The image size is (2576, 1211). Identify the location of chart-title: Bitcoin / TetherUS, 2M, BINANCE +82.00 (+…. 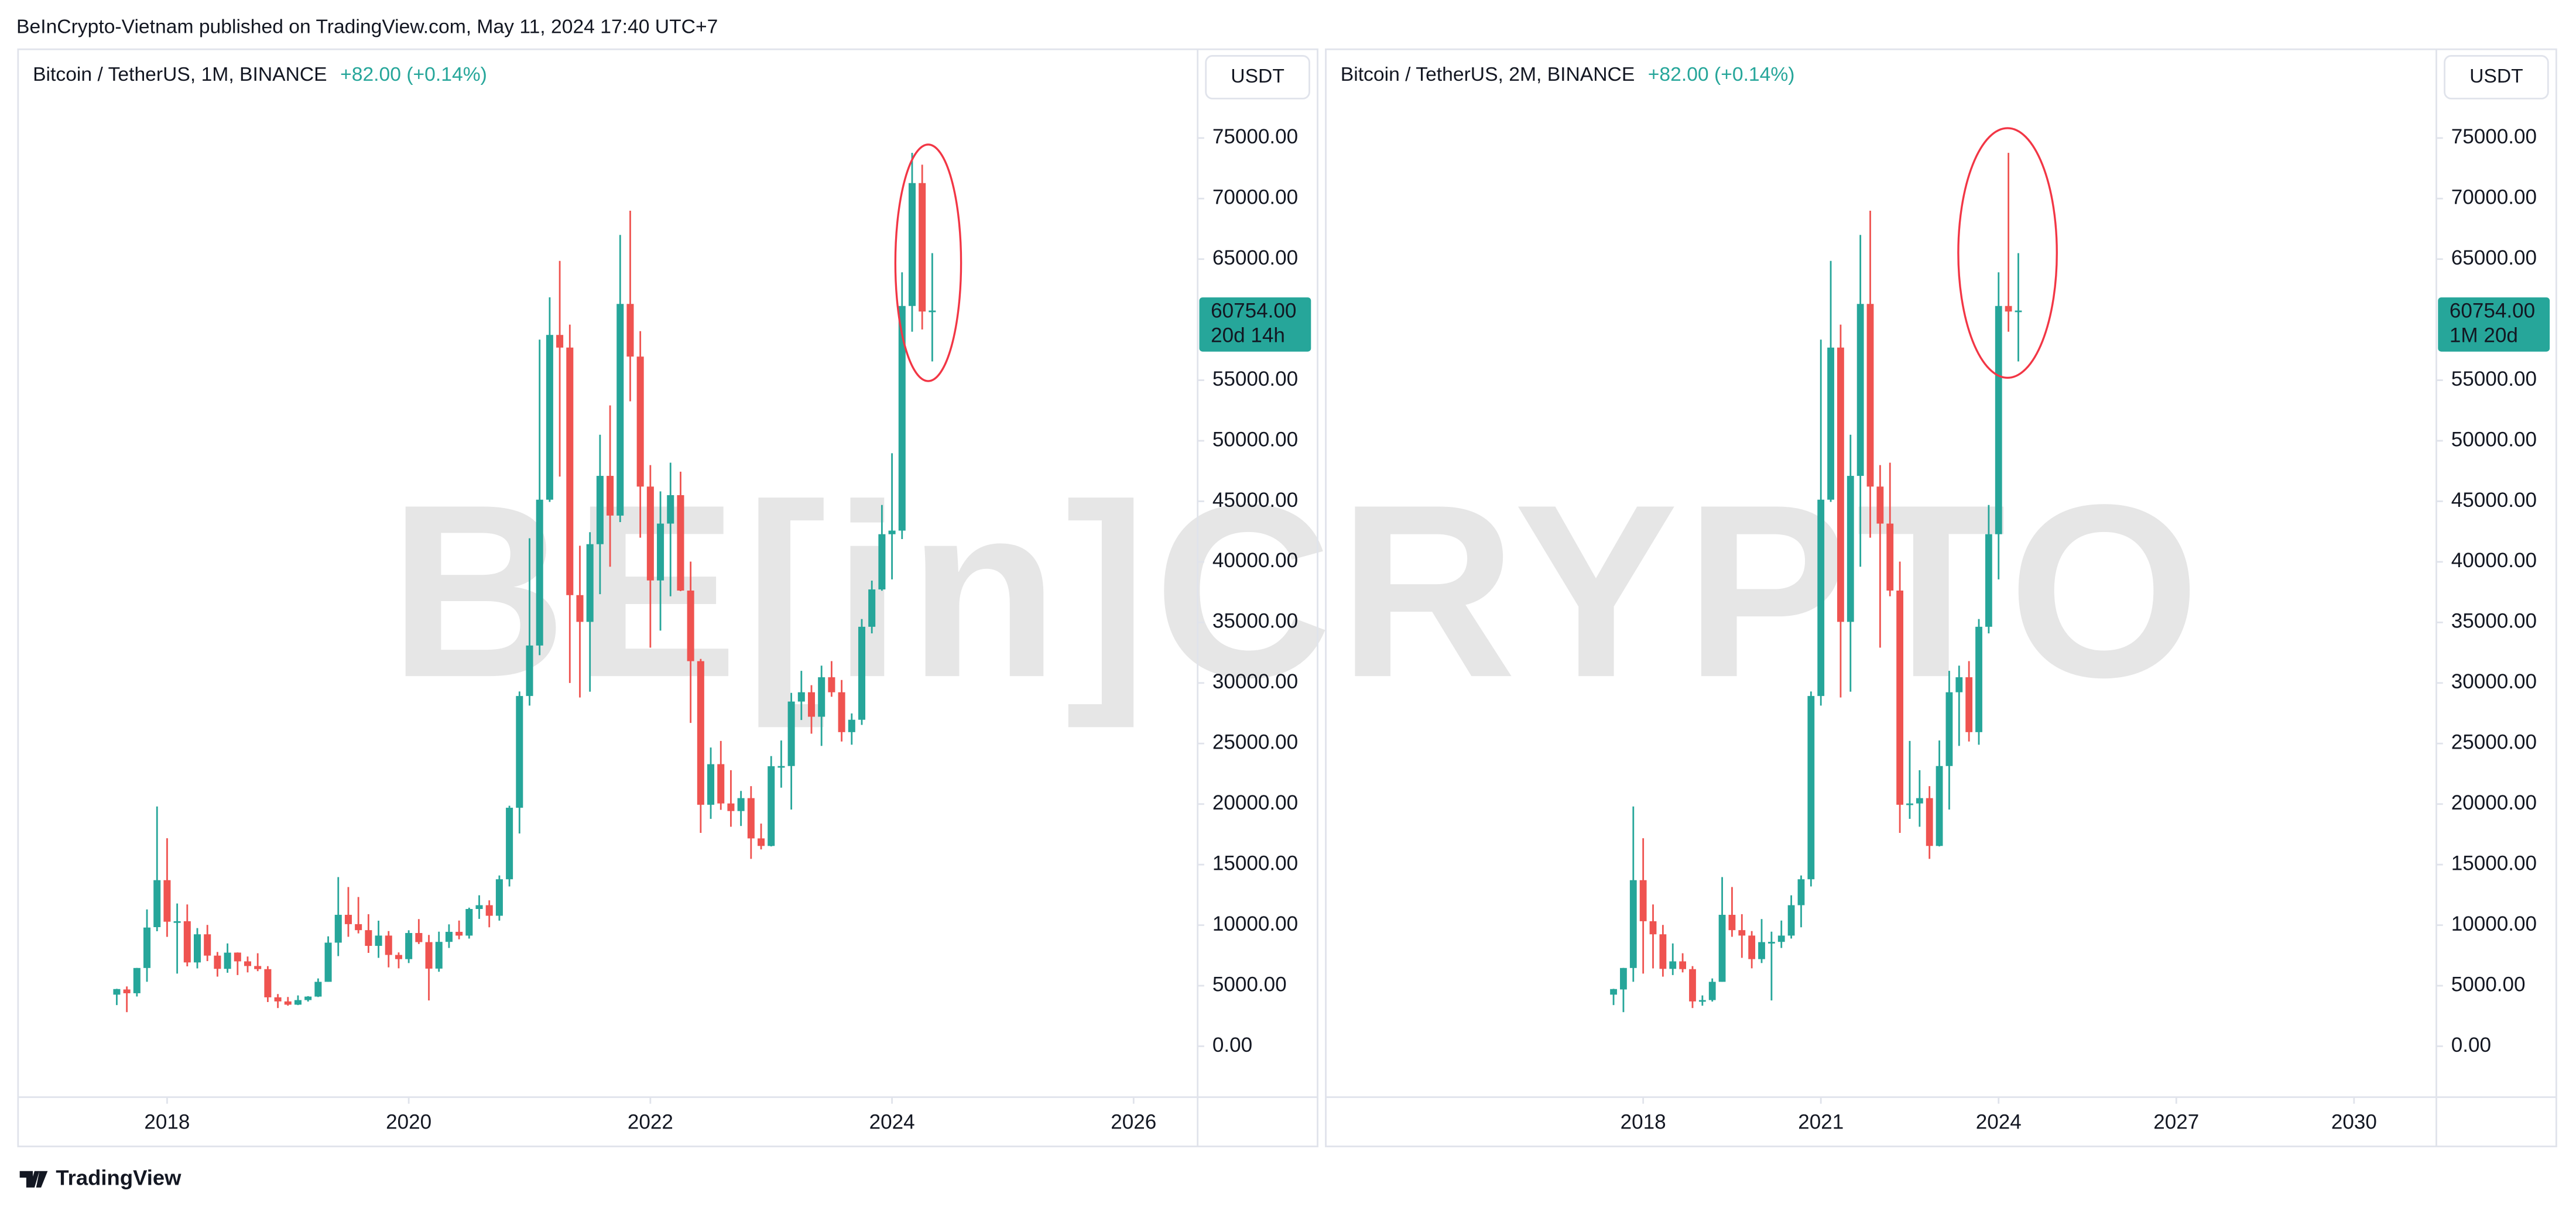
(1568, 74).